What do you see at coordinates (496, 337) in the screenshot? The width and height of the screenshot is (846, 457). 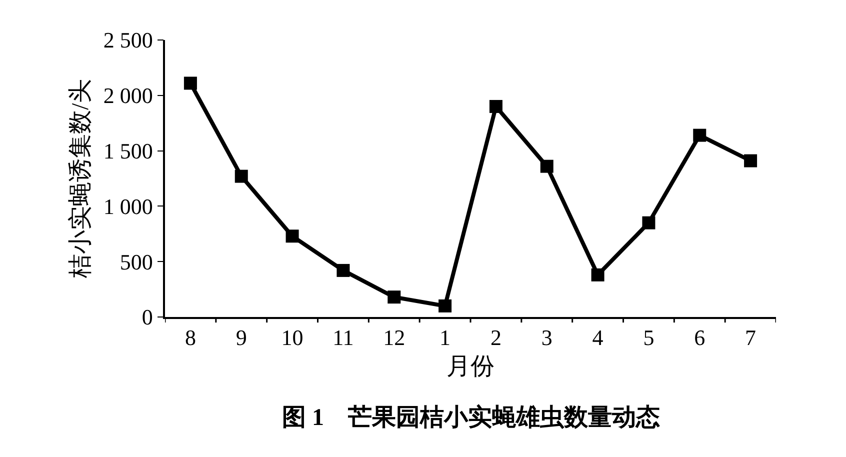 I see `x-tick-label: 2` at bounding box center [496, 337].